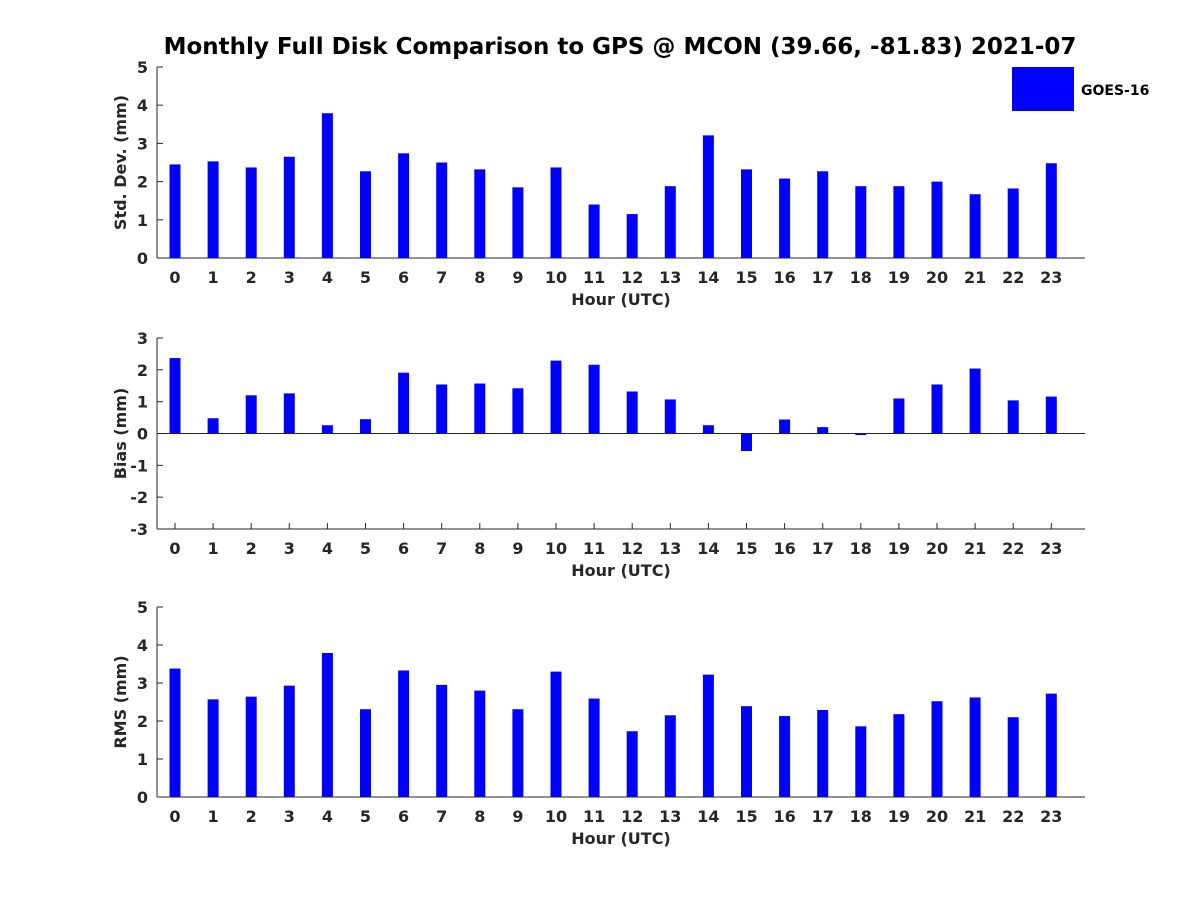 The height and width of the screenshot is (900, 1200). I want to click on bias-y-tick-label: 1, so click(142, 402).